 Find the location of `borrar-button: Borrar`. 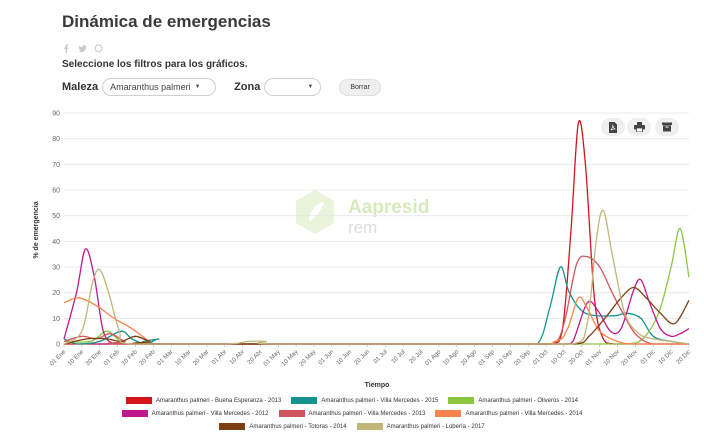

borrar-button: Borrar is located at coordinates (360, 87).